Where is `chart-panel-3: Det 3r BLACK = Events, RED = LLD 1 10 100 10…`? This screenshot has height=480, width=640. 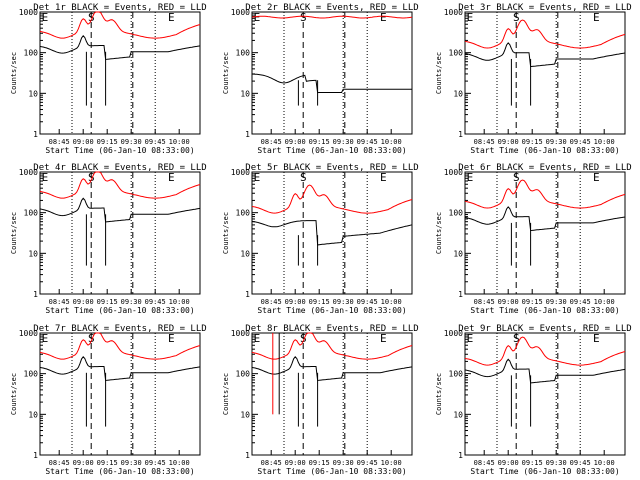
chart-panel-3: Det 3r BLACK = Events, RED = LLD 1 10 100 10… is located at coordinates (533, 79).